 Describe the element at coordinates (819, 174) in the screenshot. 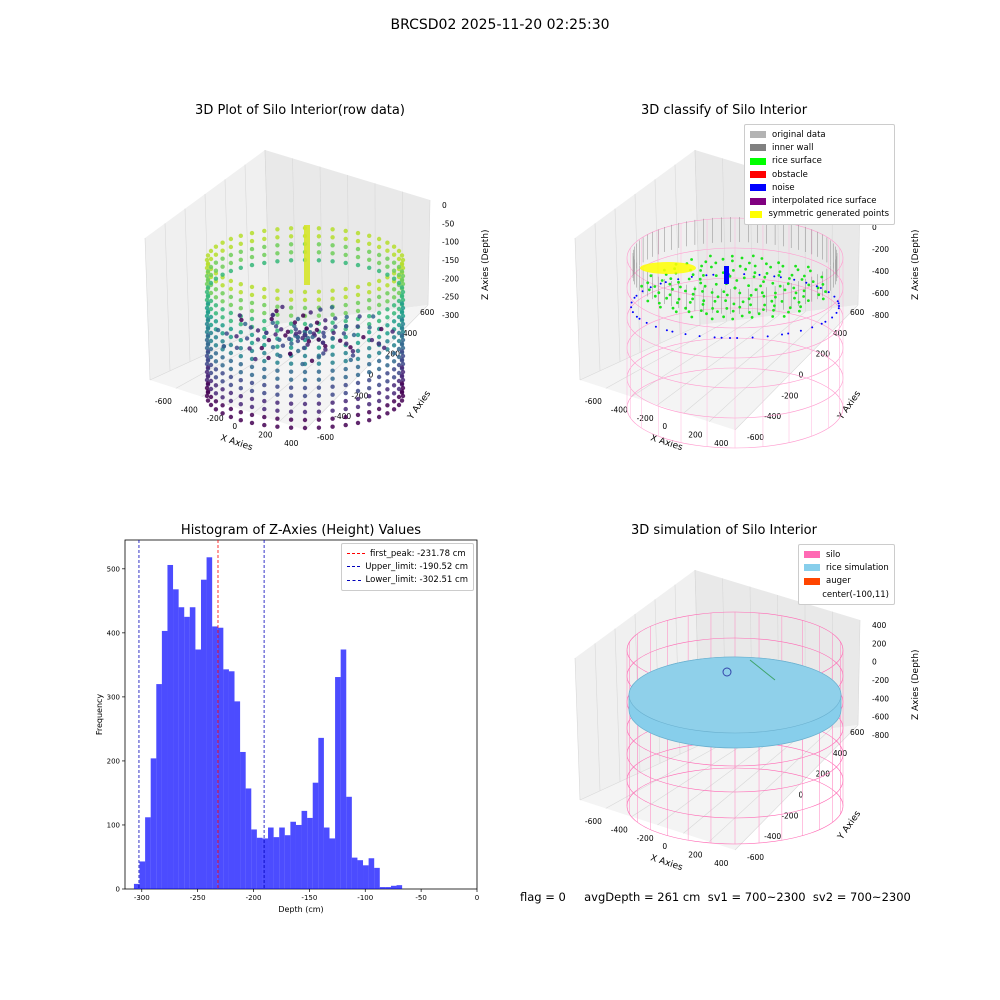

I see `legend-entry: obstacle` at that location.